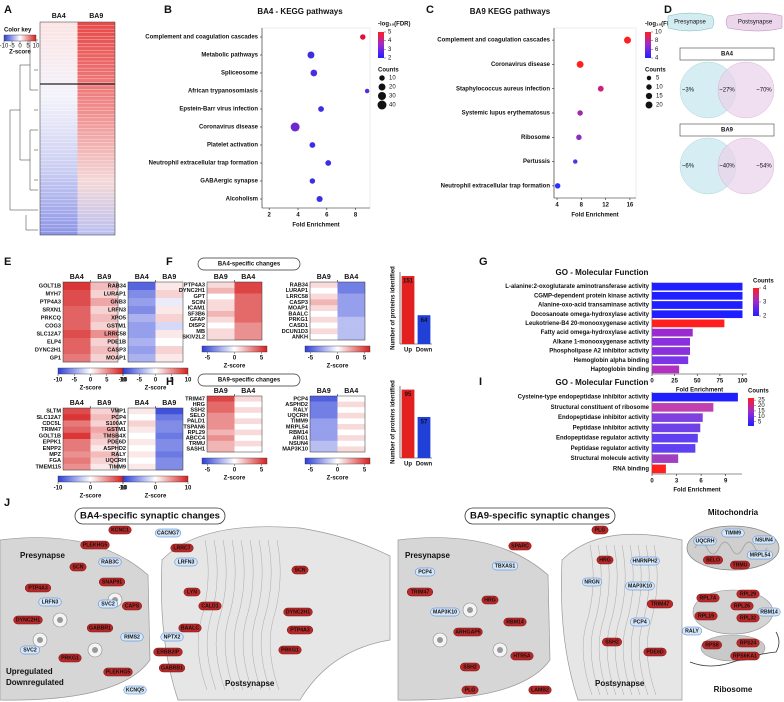 Image resolution: width=784 pixels, height=702 pixels. I want to click on category-label: Peptidase regulator activity, so click(610, 449).